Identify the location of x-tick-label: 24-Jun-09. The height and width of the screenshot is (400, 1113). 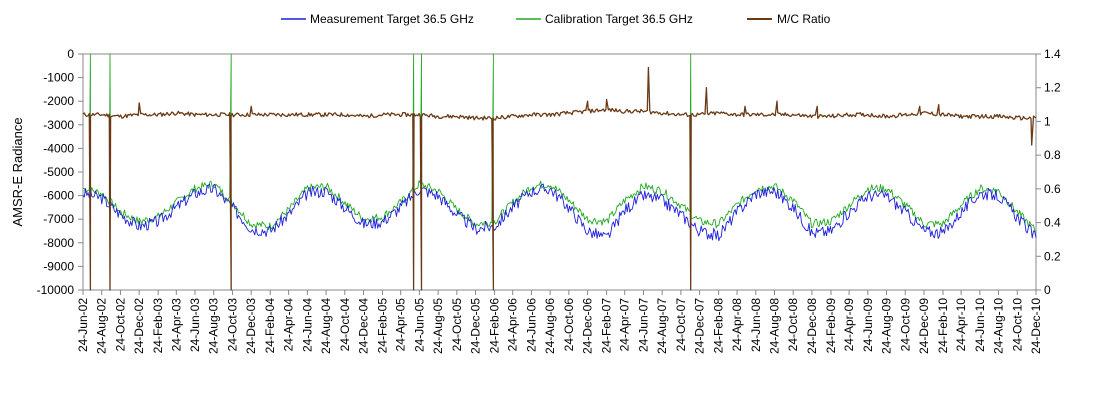
(868, 325).